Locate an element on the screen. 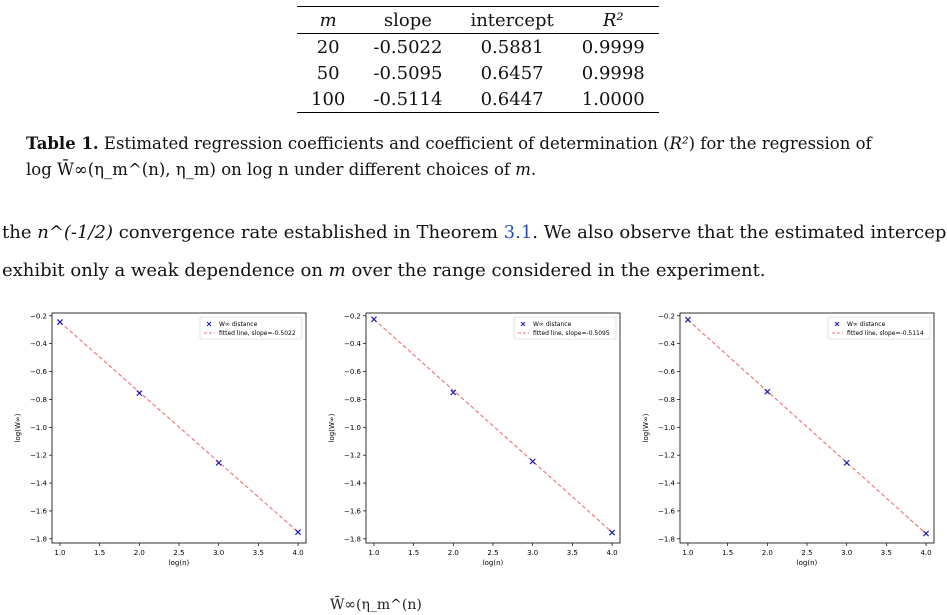 The height and width of the screenshot is (615, 947). caption-end: . is located at coordinates (533, 169).